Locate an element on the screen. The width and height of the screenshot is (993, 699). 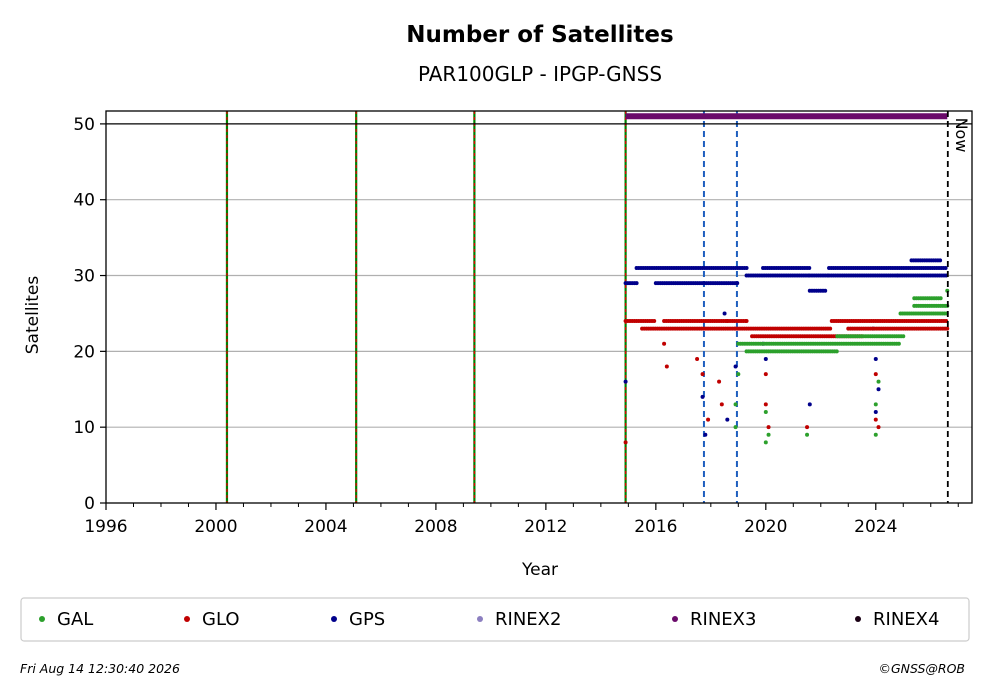
y-tick-label: 50 is located at coordinates (84, 125).